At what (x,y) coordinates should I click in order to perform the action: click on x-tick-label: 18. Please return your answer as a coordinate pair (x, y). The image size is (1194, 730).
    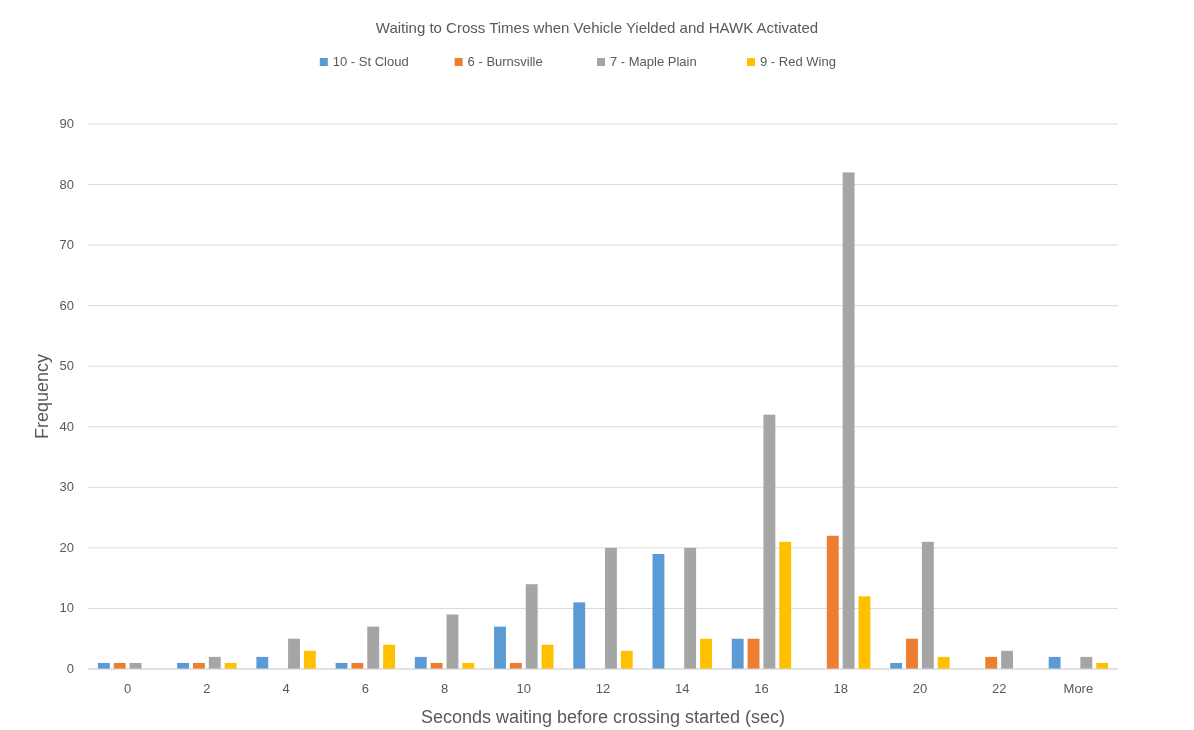
    Looking at the image, I should click on (840, 688).